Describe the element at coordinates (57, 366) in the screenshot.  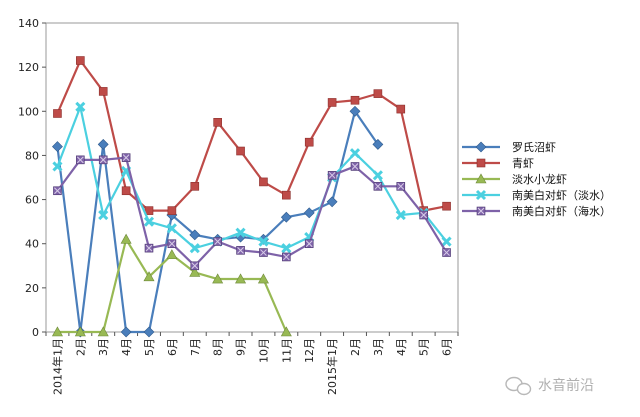
I see `x-tick-label: 2014年1月` at that location.